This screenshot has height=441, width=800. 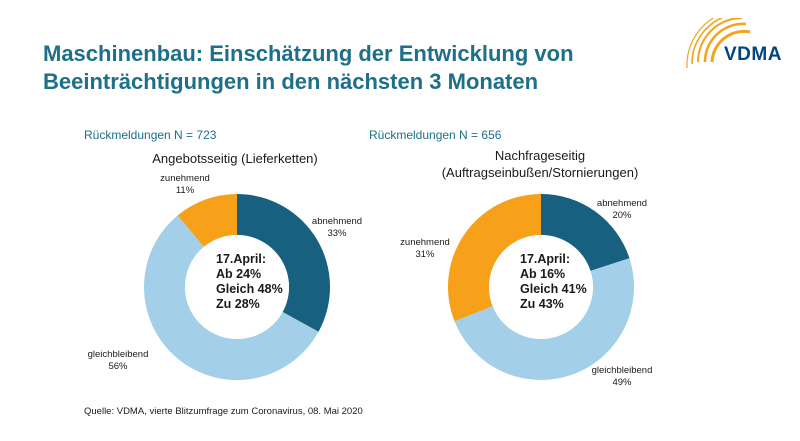 What do you see at coordinates (753, 54) in the screenshot?
I see `vdma-logo: VDMA` at bounding box center [753, 54].